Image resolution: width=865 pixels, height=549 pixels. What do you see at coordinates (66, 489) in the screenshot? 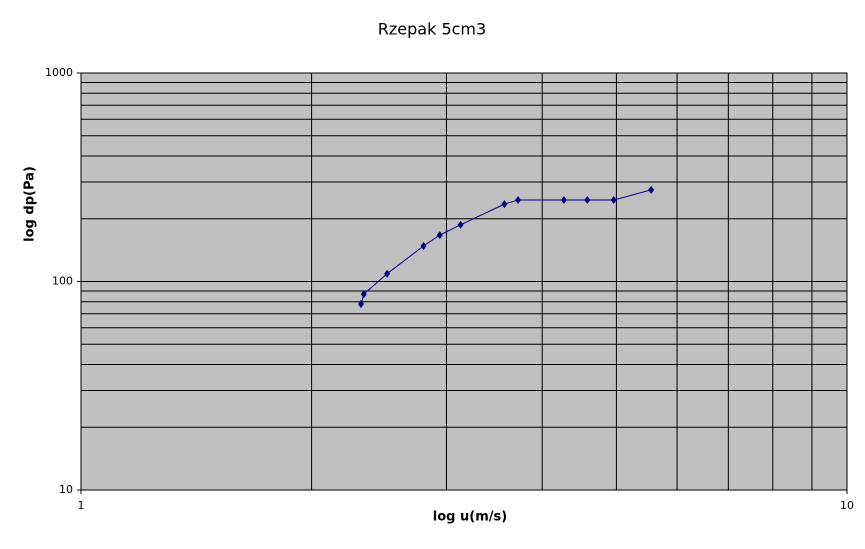
I see `y-tick-label: 10` at bounding box center [66, 489].